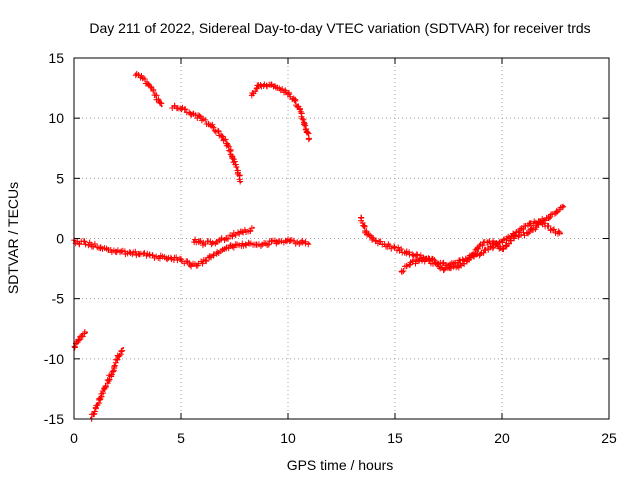 This screenshot has height=480, width=640. I want to click on y-tick-label: -5, so click(58, 299).